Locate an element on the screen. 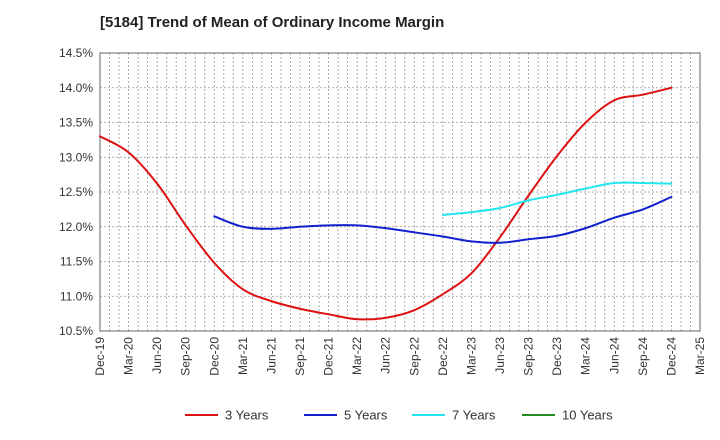  x-tick-label: Mar-21 is located at coordinates (243, 356).